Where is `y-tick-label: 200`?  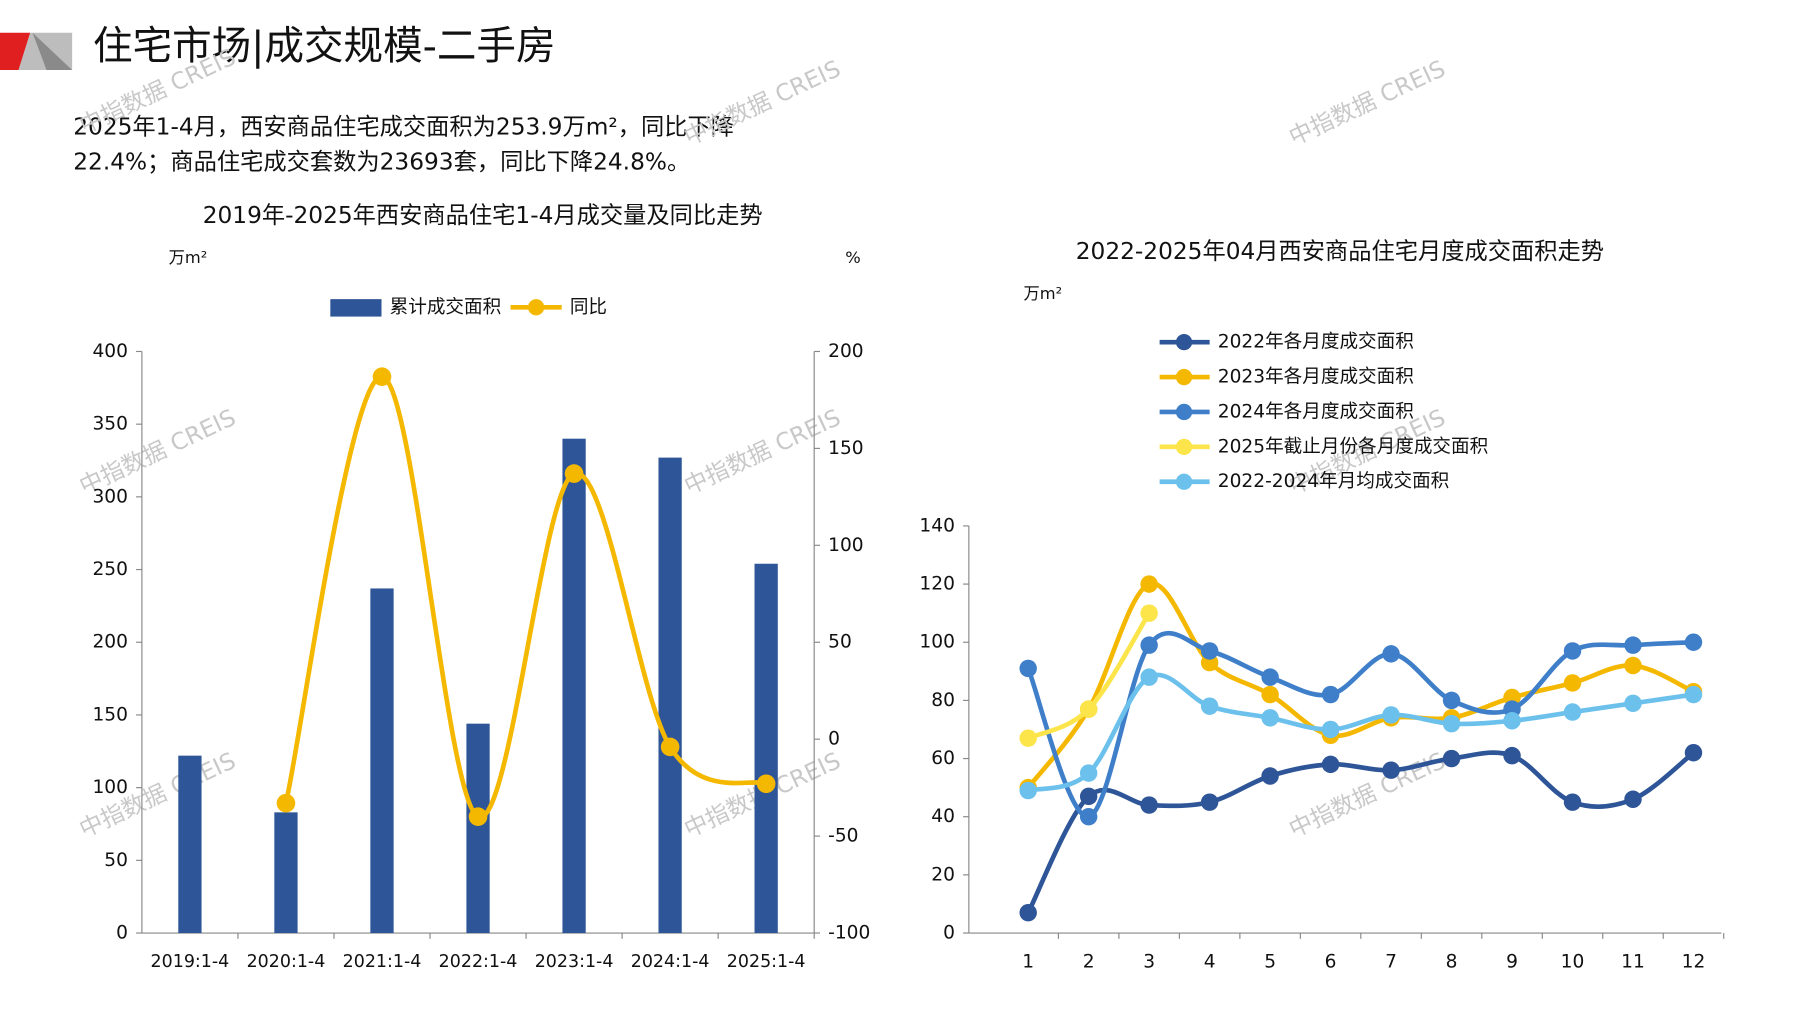 y-tick-label: 200 is located at coordinates (110, 642).